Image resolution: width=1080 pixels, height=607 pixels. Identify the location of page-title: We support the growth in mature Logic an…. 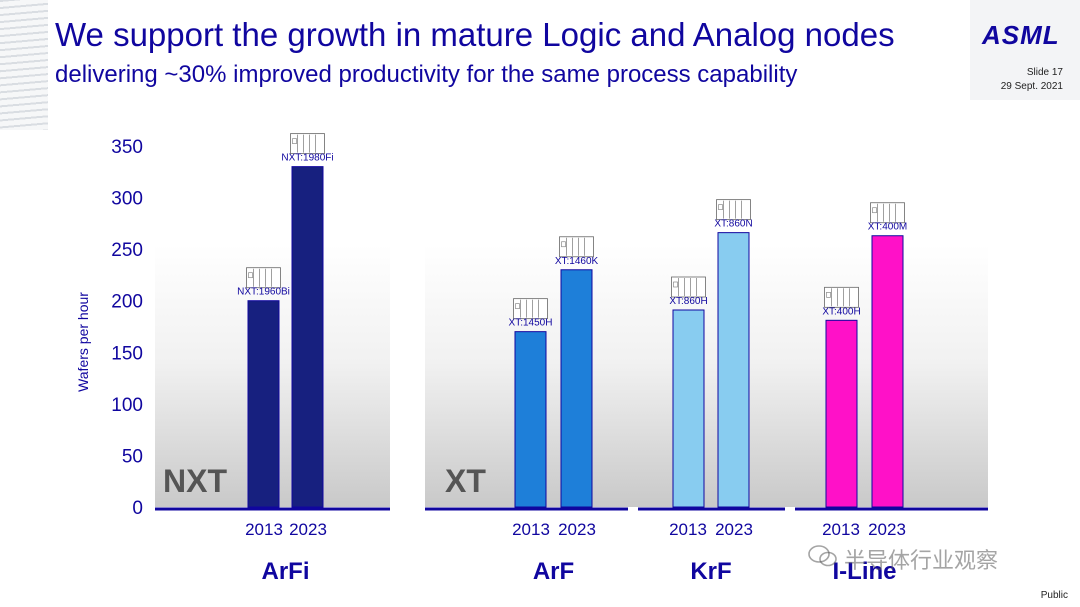
(475, 34).